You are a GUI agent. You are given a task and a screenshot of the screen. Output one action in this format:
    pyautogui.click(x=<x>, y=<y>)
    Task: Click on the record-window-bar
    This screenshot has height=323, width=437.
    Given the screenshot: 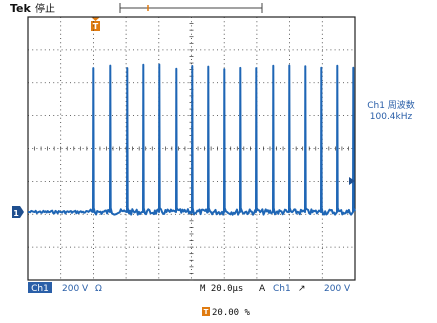 What is the action you would take?
    pyautogui.click(x=191, y=8)
    